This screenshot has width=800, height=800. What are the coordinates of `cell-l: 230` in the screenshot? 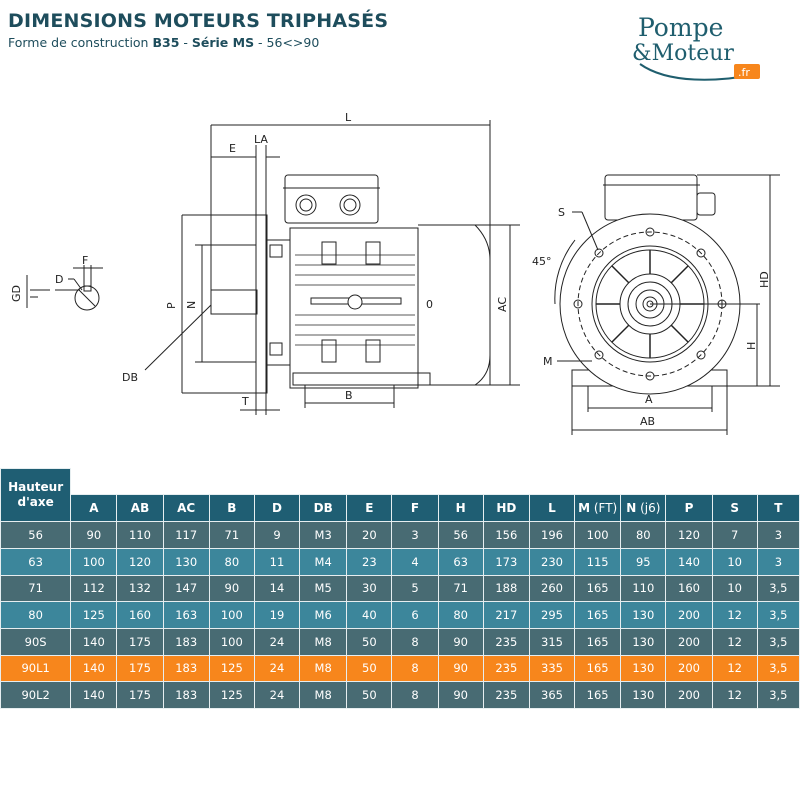 It's located at (552, 561).